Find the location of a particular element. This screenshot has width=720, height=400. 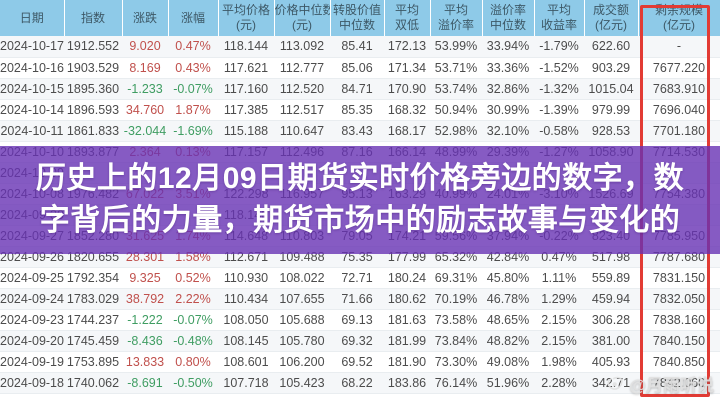

cell-avg-price: 118.144 is located at coordinates (246, 47).